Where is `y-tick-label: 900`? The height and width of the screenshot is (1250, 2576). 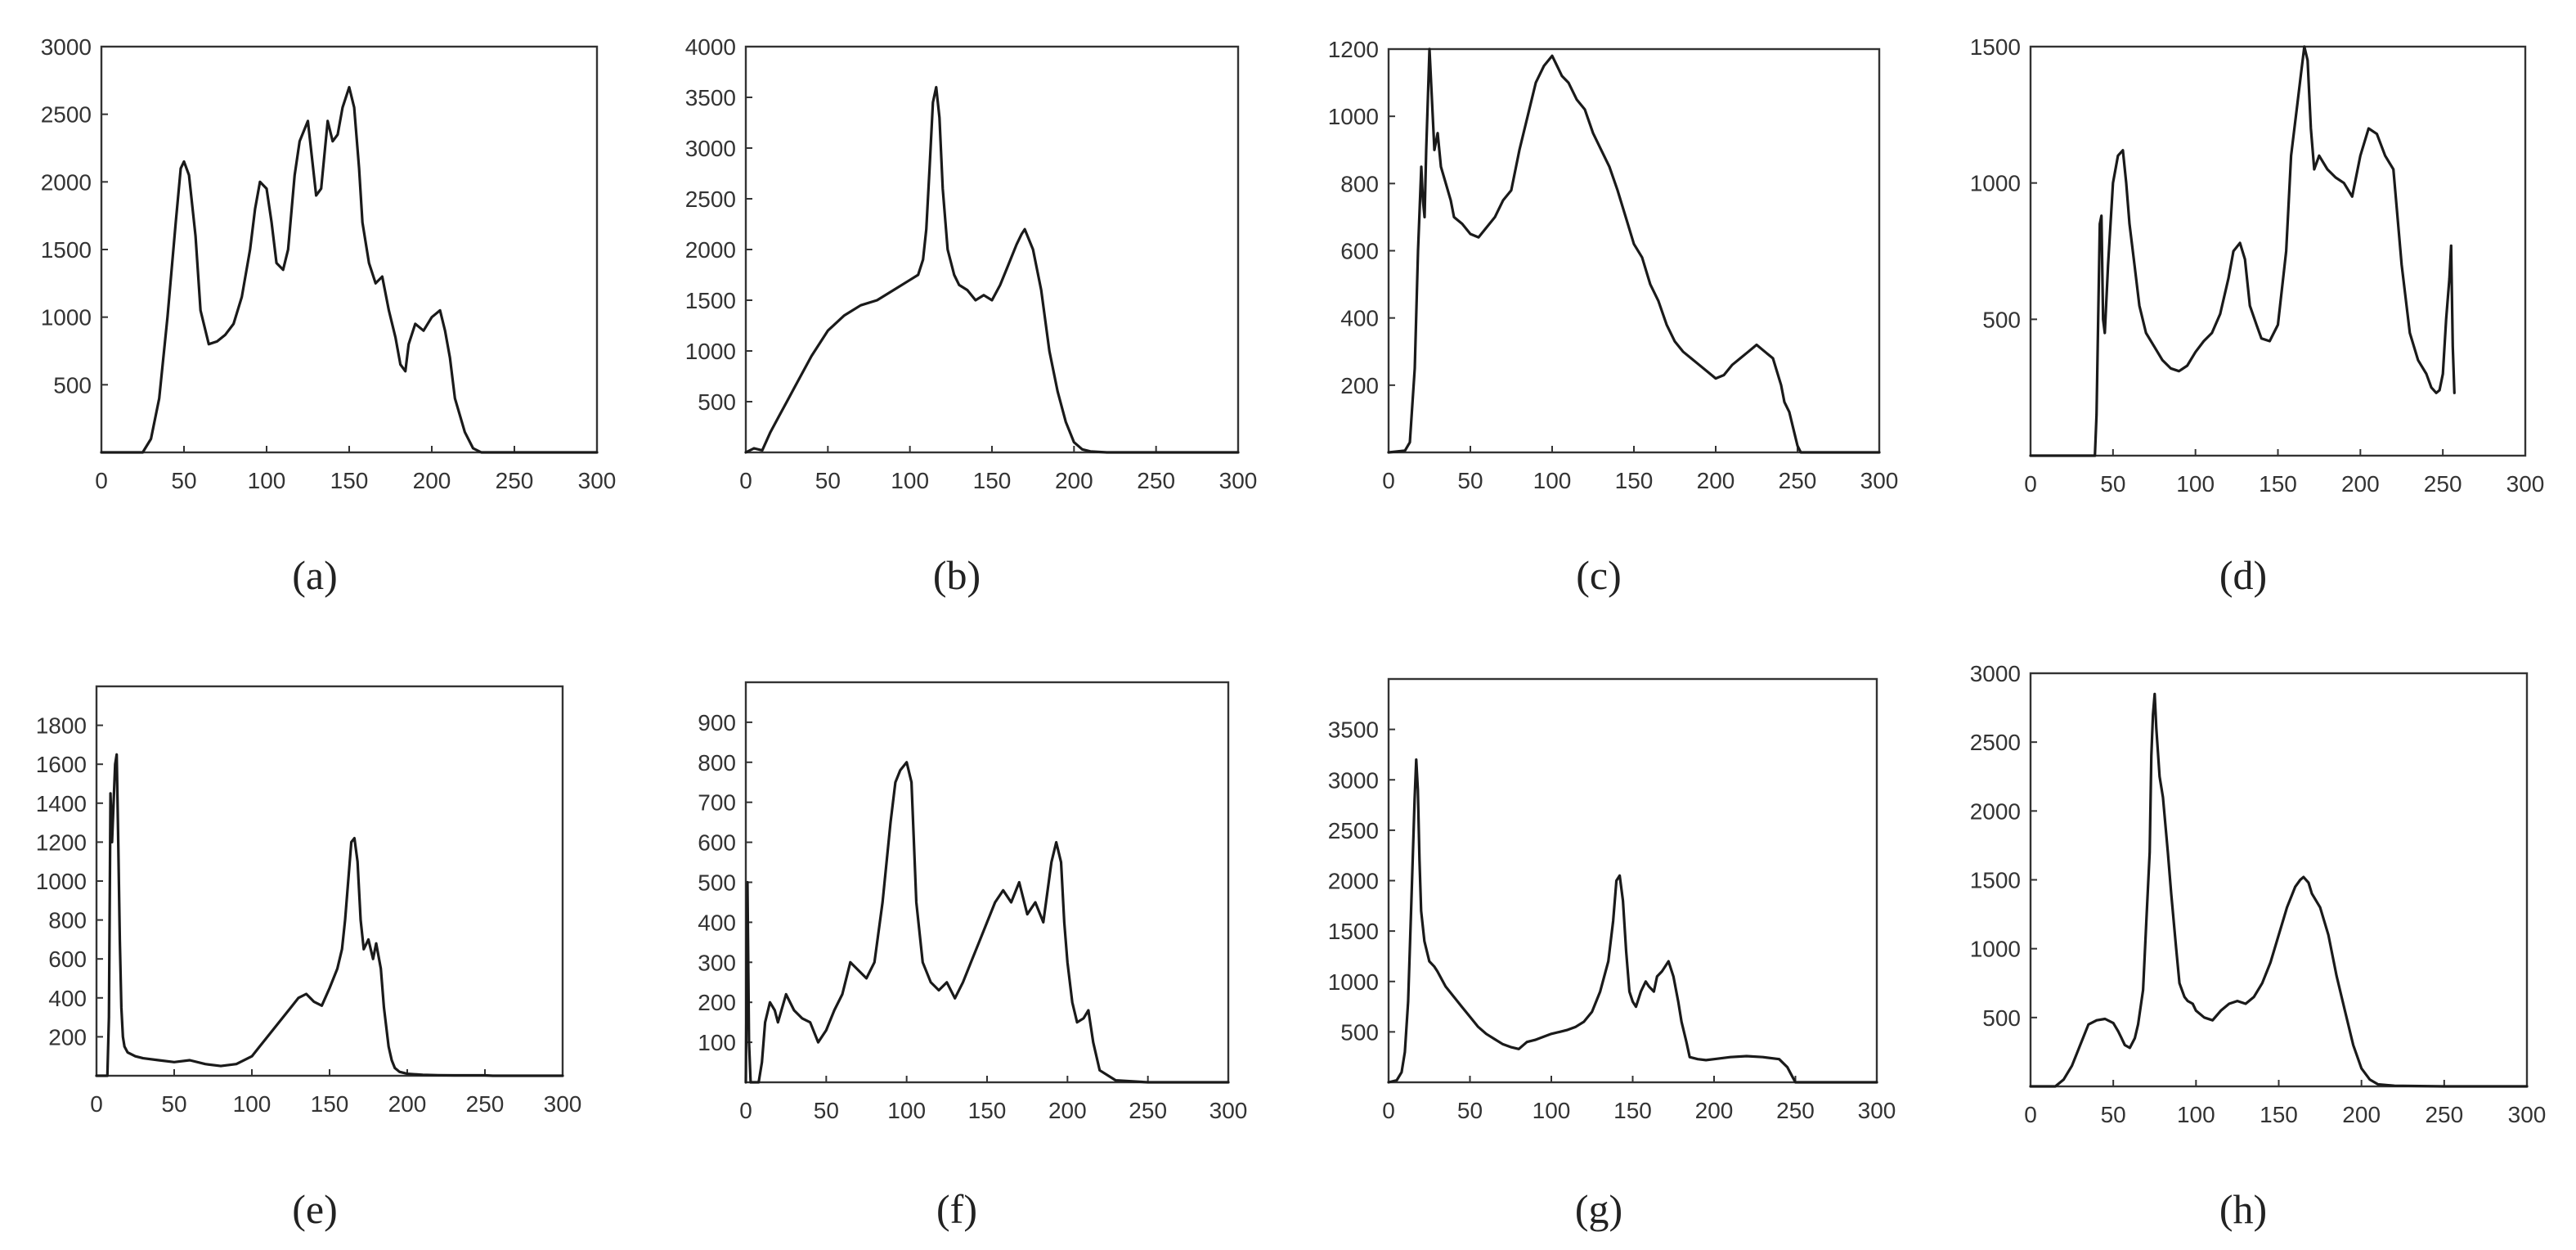 y-tick-label: 900 is located at coordinates (717, 722).